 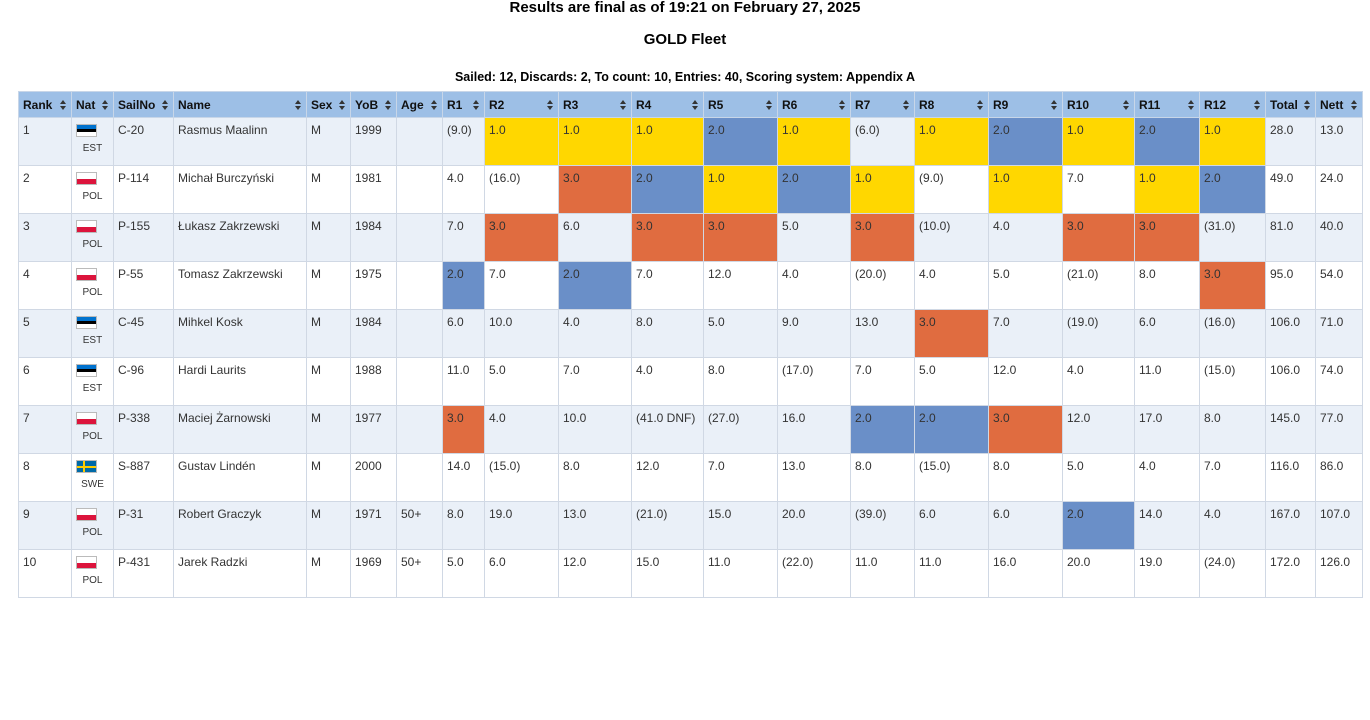 What do you see at coordinates (1339, 104) in the screenshot?
I see `column-header: Nett` at bounding box center [1339, 104].